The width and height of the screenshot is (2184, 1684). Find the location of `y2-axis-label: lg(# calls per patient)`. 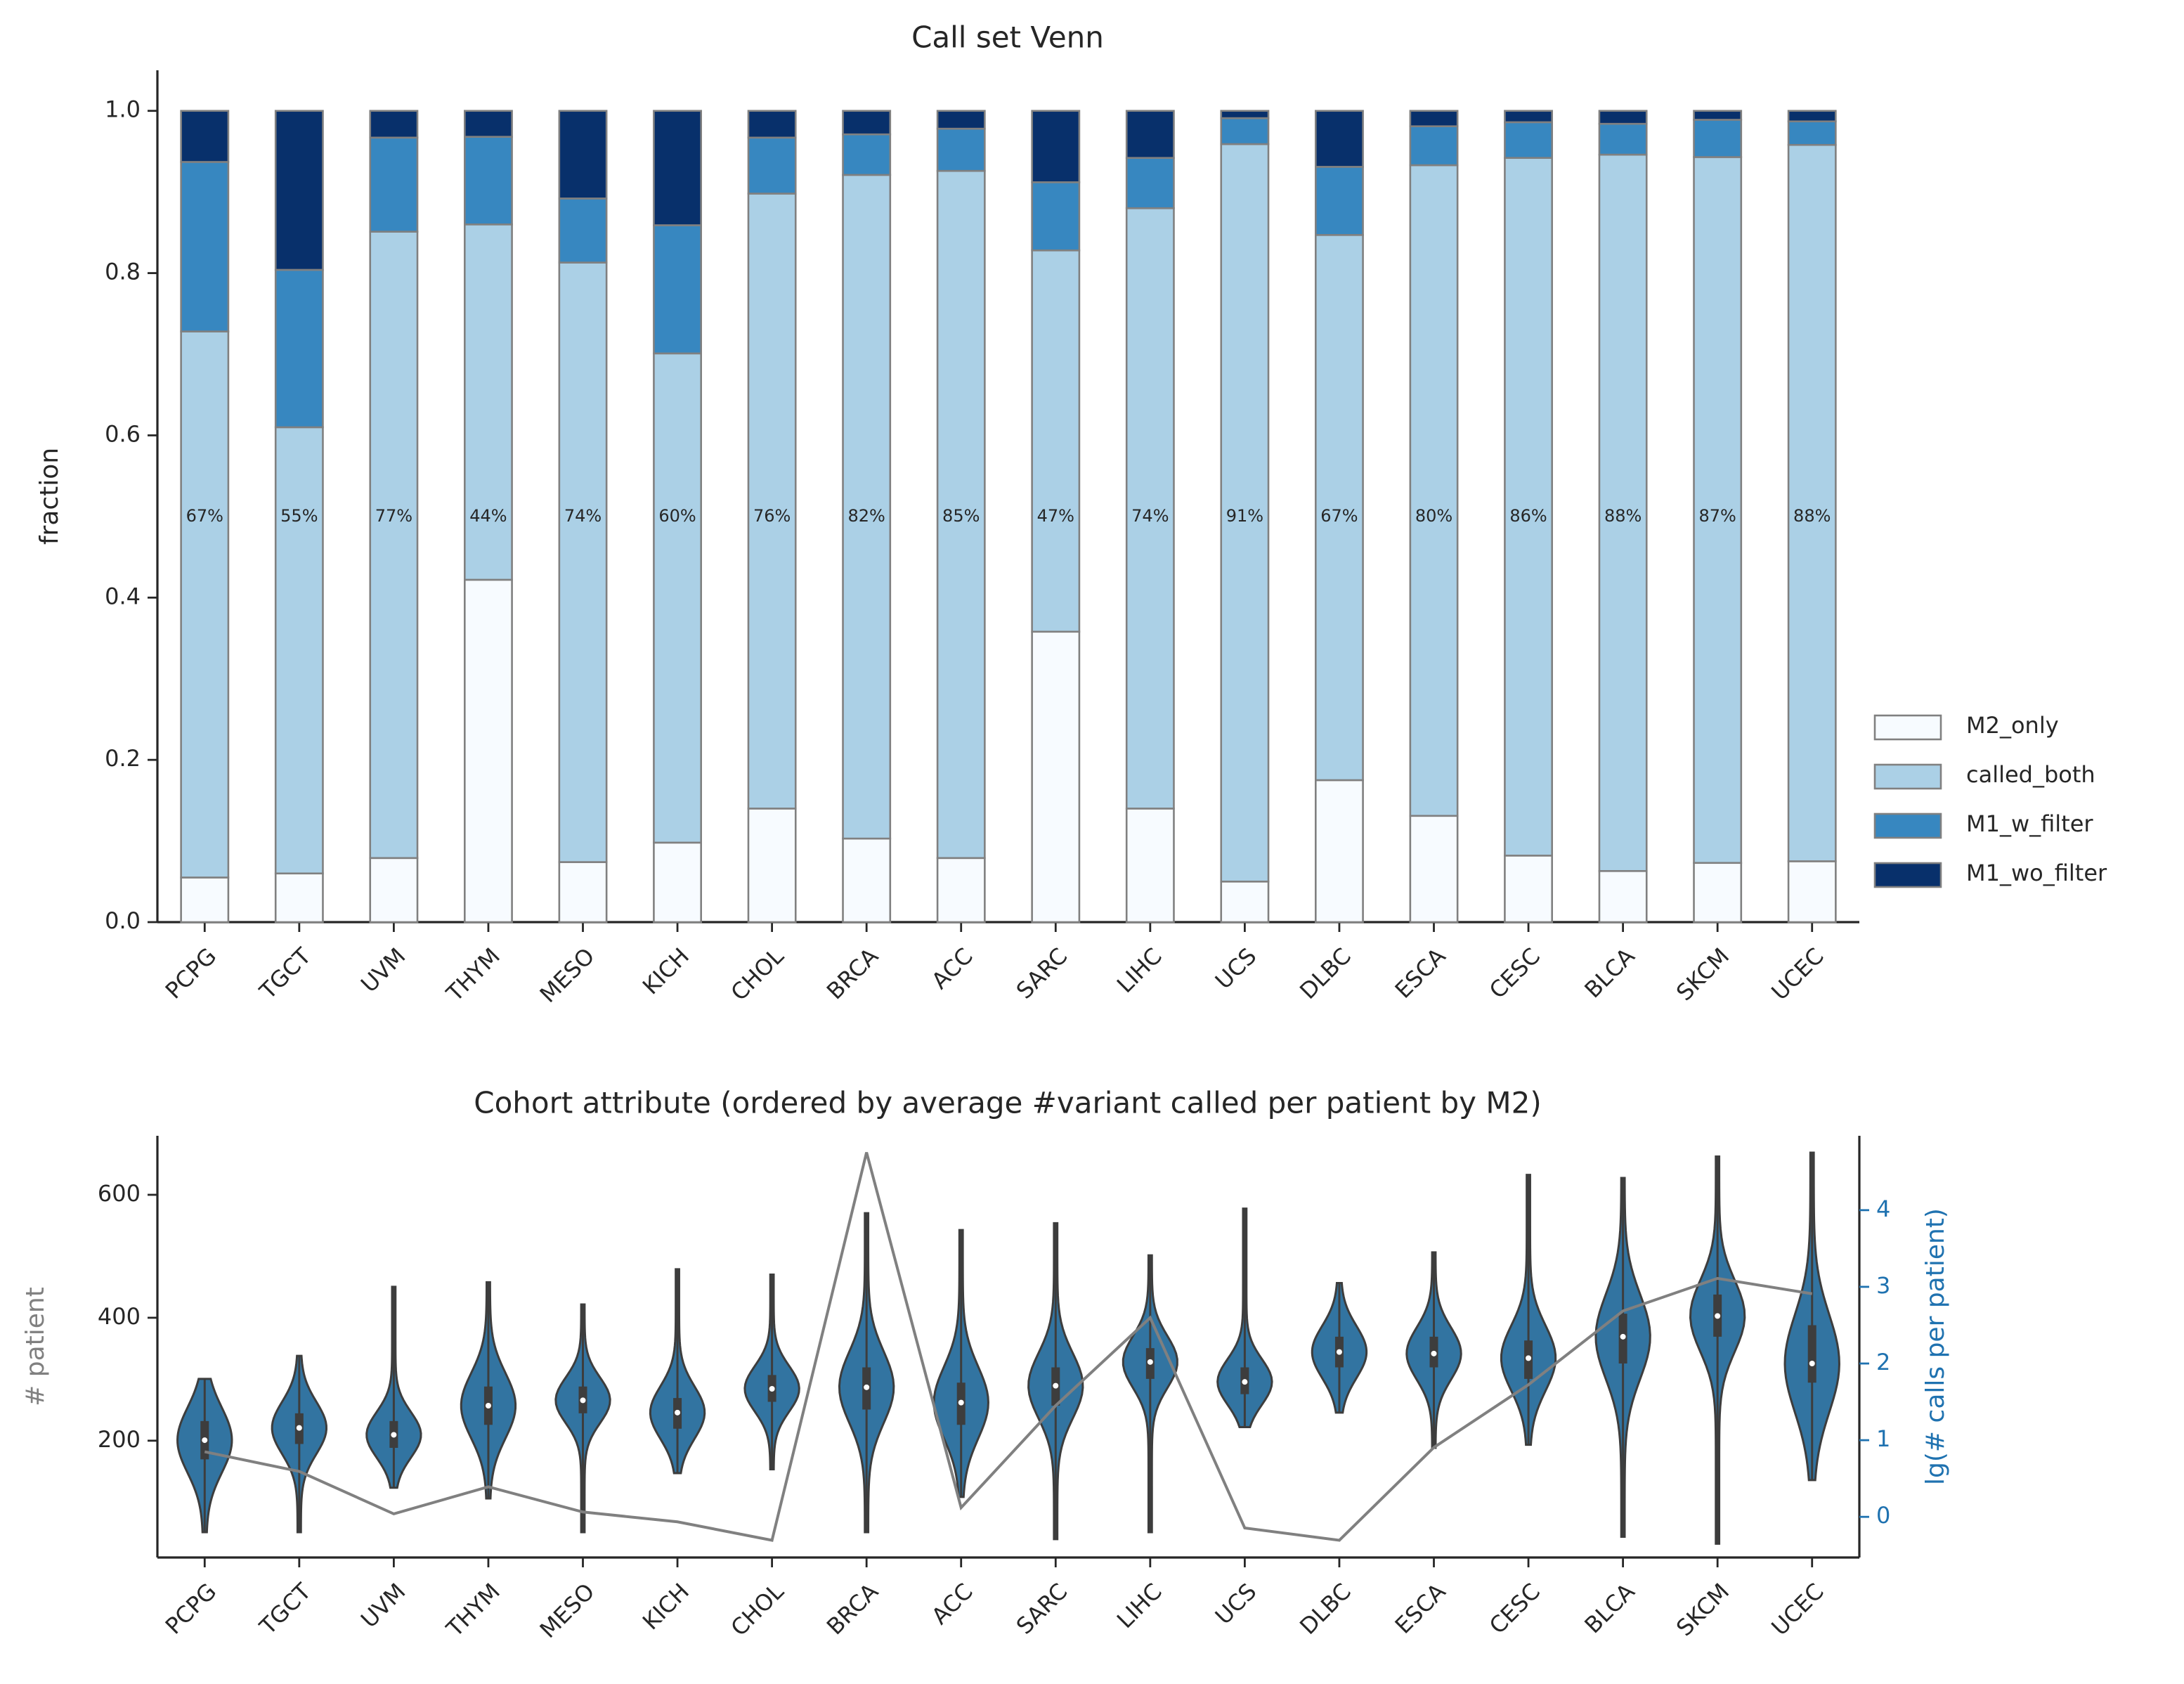

y2-axis-label: lg(# calls per patient) is located at coordinates (1936, 1346).